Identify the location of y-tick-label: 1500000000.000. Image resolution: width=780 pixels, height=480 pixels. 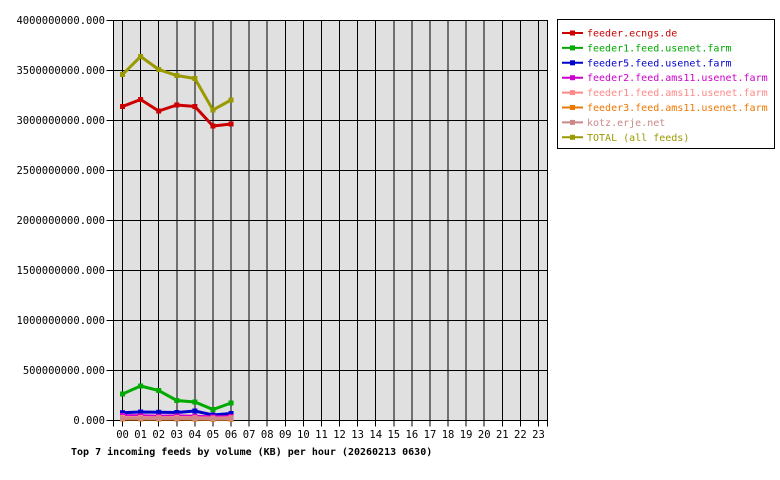
(60, 271).